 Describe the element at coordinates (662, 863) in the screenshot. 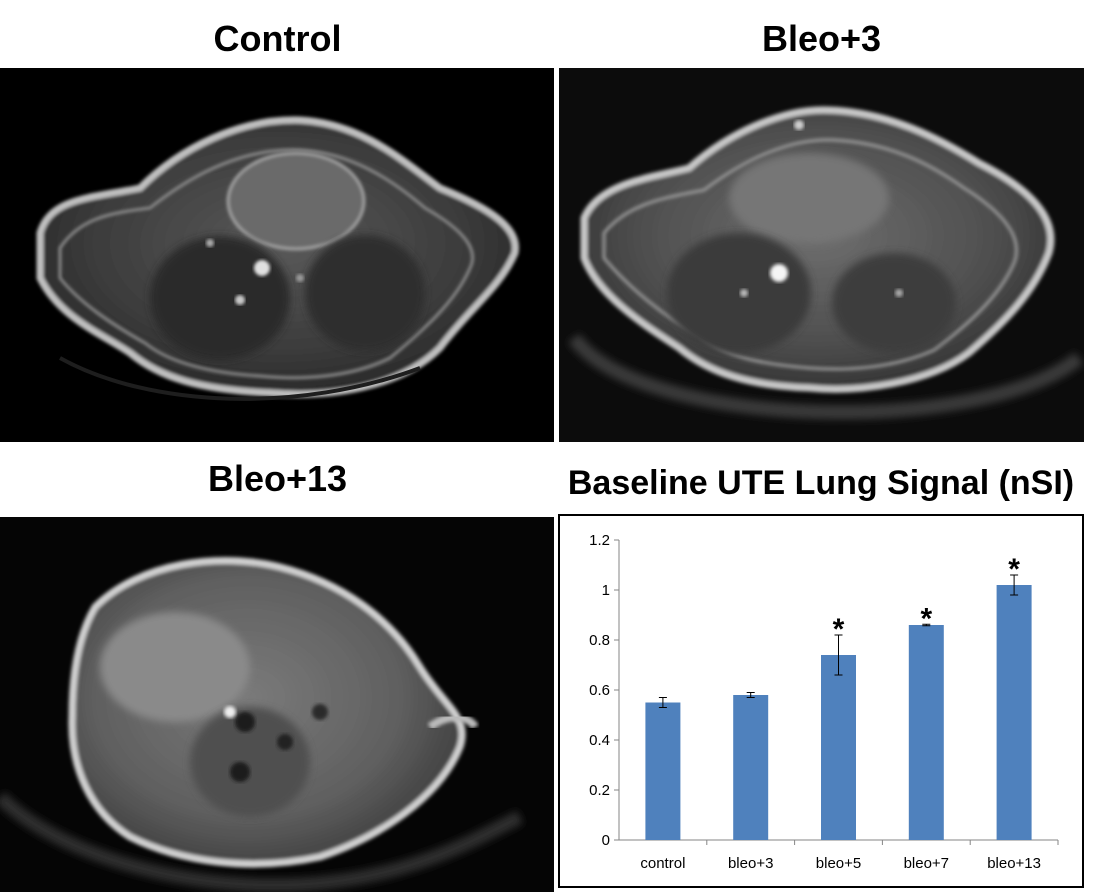

I see `category-label: control` at that location.